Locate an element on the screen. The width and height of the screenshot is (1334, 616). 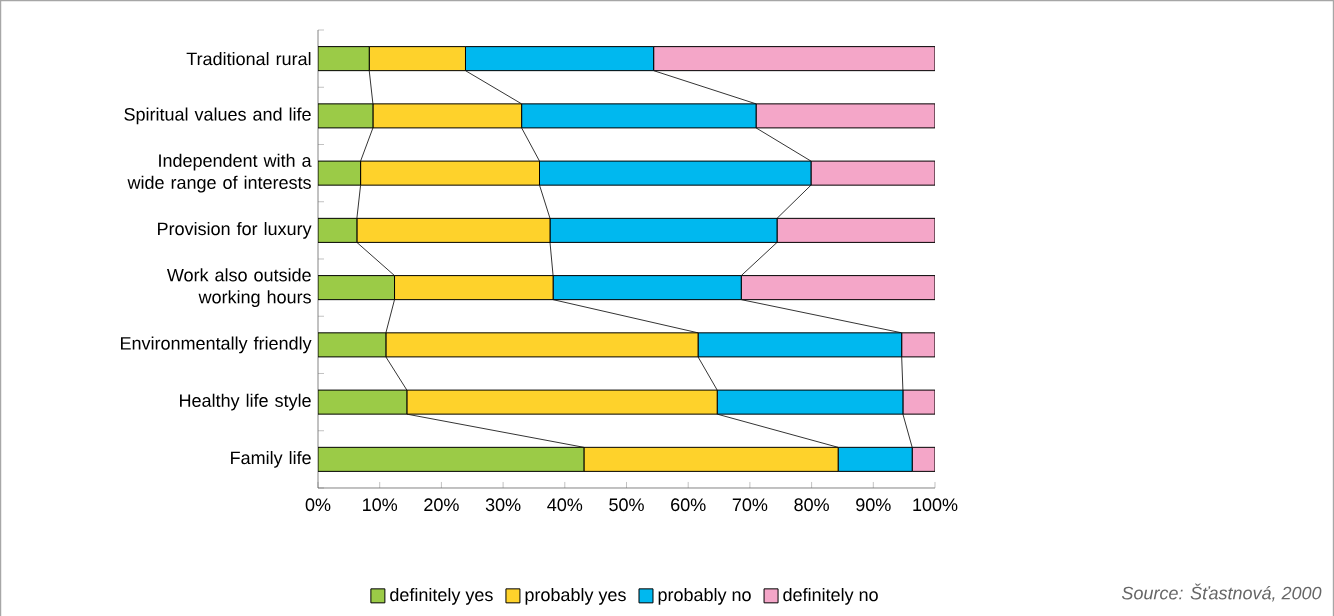
x-tick-label: 60% is located at coordinates (688, 505).